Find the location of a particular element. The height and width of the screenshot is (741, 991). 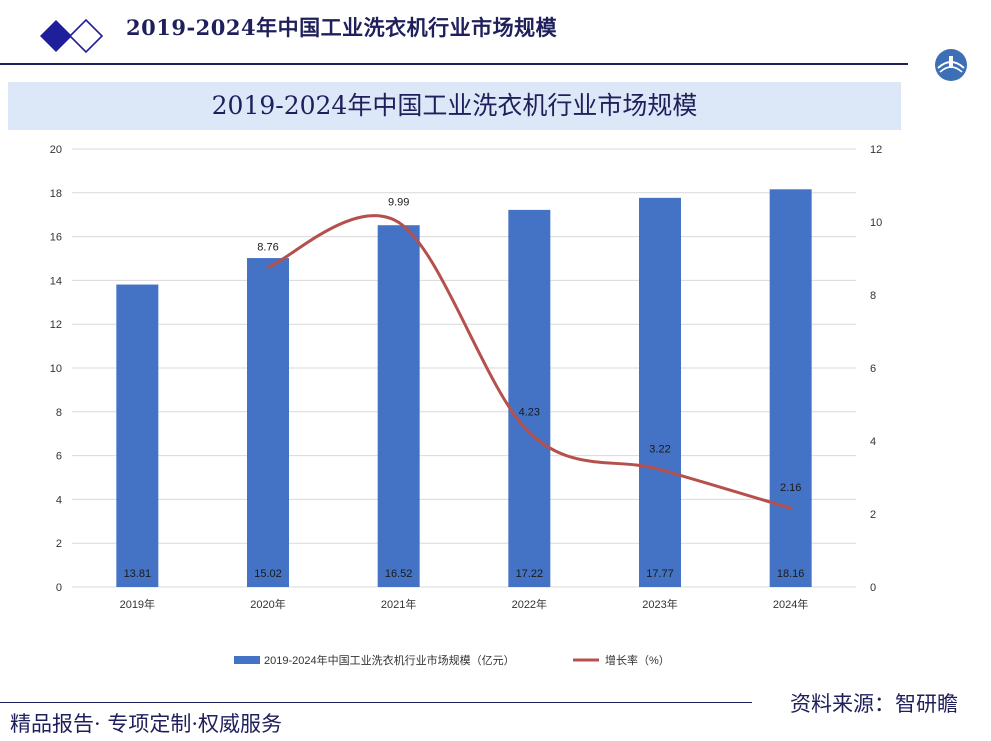

bar-data-label: 13.81 is located at coordinates (138, 574).